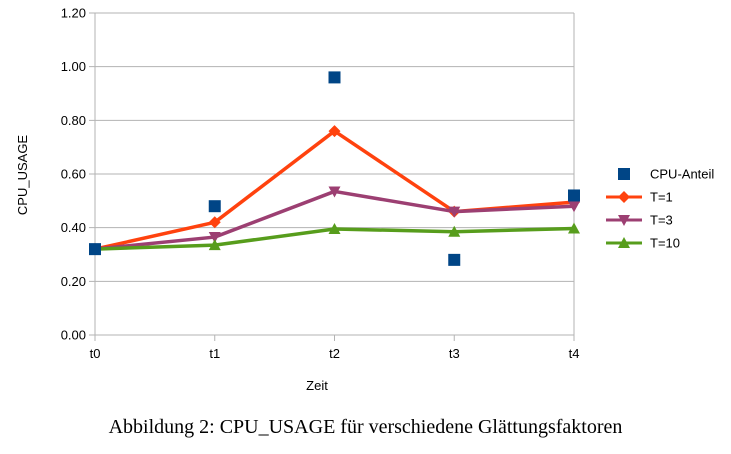  What do you see at coordinates (73, 66) in the screenshot?
I see `y-tick-label: 1.00` at bounding box center [73, 66].